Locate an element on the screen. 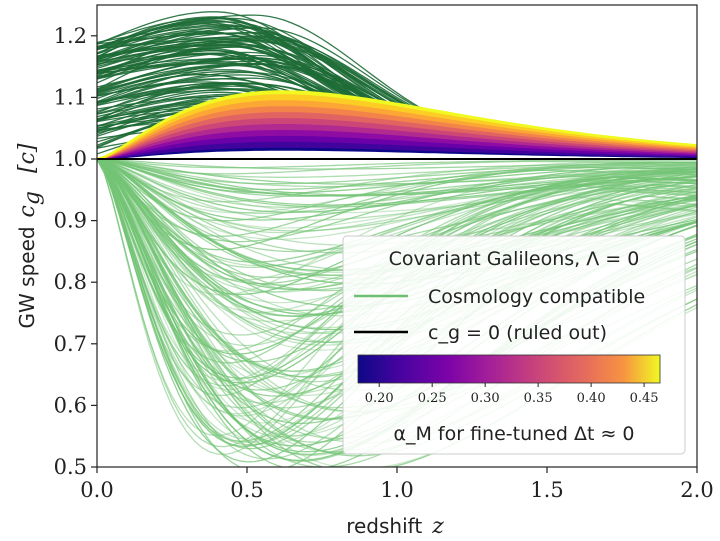  colorbar-tick-label: 0.40 is located at coordinates (591, 398).